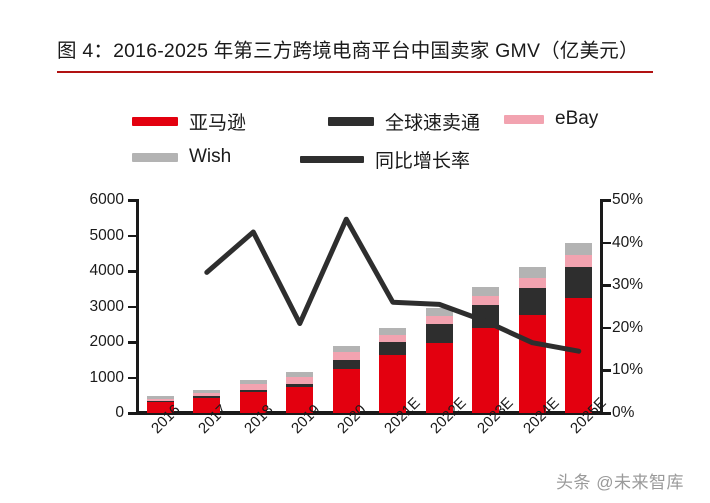 Image resolution: width=710 pixels, height=503 pixels. What do you see at coordinates (524, 119) in the screenshot?
I see `legend-swatch-ebay` at bounding box center [524, 119].